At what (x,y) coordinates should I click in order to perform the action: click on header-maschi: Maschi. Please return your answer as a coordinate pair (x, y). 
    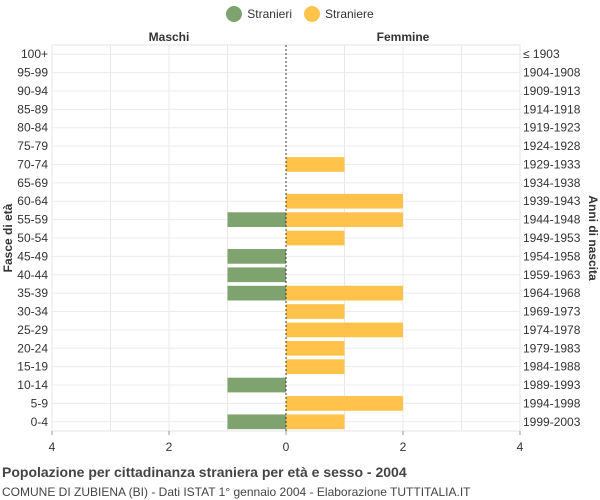
    Looking at the image, I should click on (169, 37).